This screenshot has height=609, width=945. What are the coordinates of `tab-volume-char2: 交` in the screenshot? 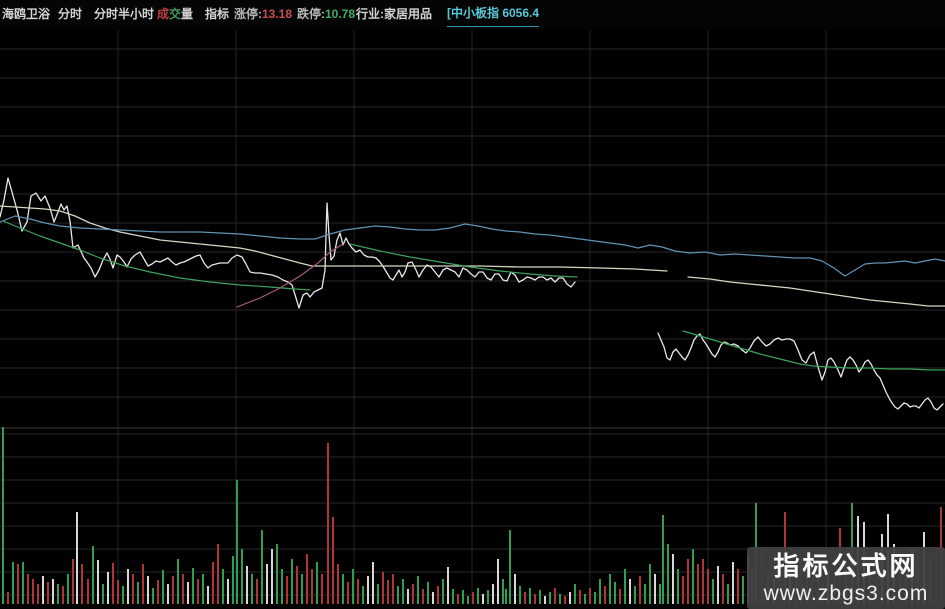 It's located at (175, 14).